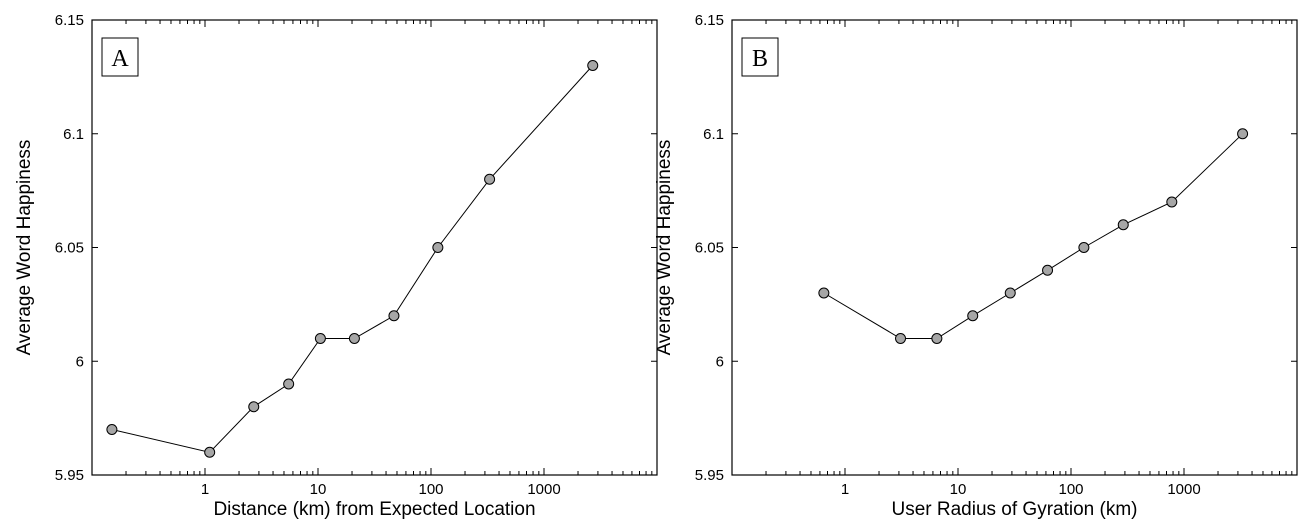 Image resolution: width=1302 pixels, height=521 pixels. What do you see at coordinates (374, 509) in the screenshot?
I see `x-axis-label: Distance (km) from Expected Location` at bounding box center [374, 509].